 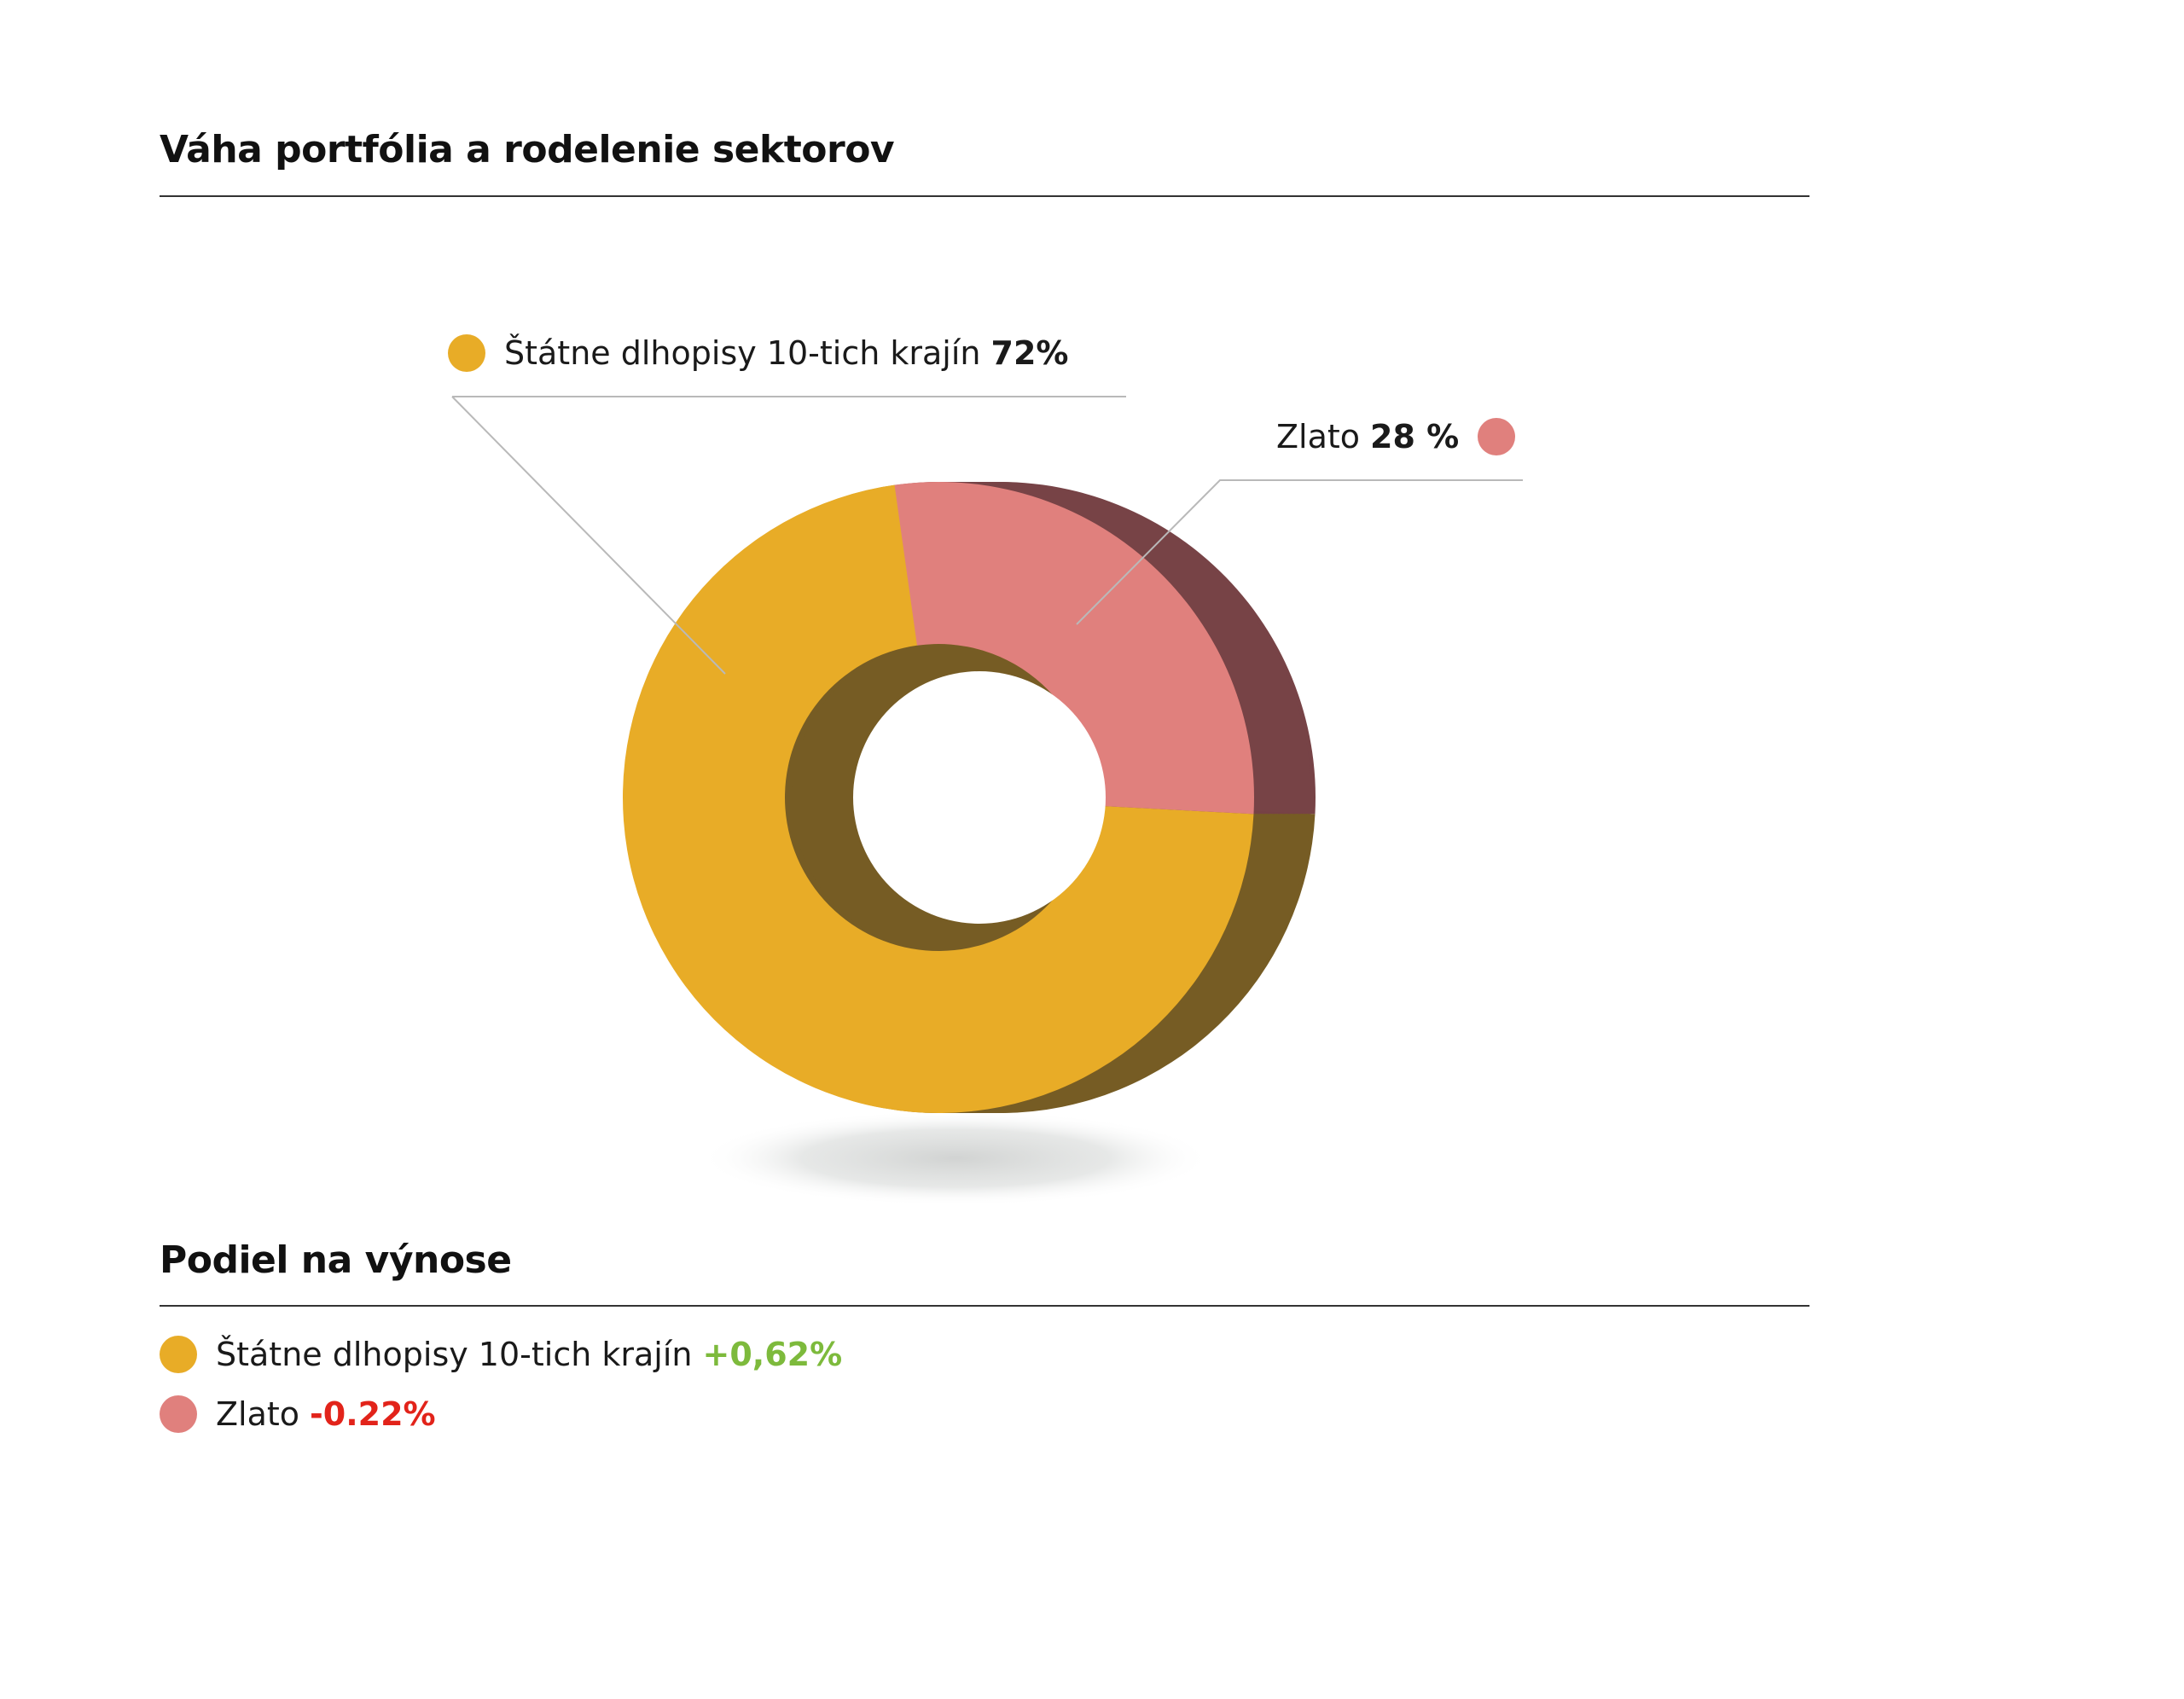 What do you see at coordinates (955, 1158) in the screenshot?
I see `chart-shadow` at bounding box center [955, 1158].